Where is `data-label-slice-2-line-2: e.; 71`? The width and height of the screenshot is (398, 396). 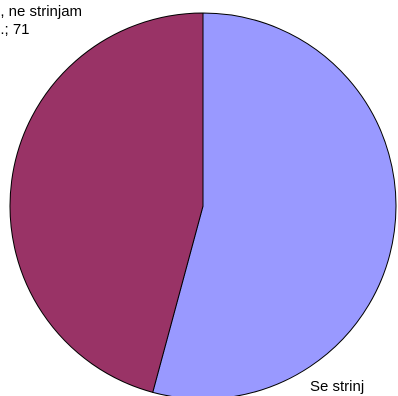
data-label-slice-2-line-2: e.; 71 is located at coordinates (15, 29).